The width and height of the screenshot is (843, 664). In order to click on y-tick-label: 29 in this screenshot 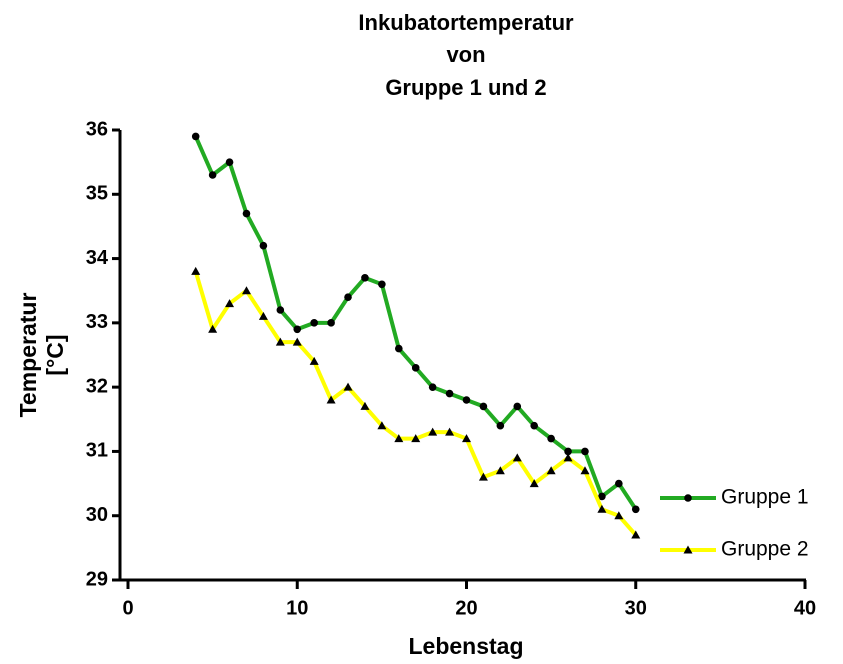, I will do `click(97, 579)`.